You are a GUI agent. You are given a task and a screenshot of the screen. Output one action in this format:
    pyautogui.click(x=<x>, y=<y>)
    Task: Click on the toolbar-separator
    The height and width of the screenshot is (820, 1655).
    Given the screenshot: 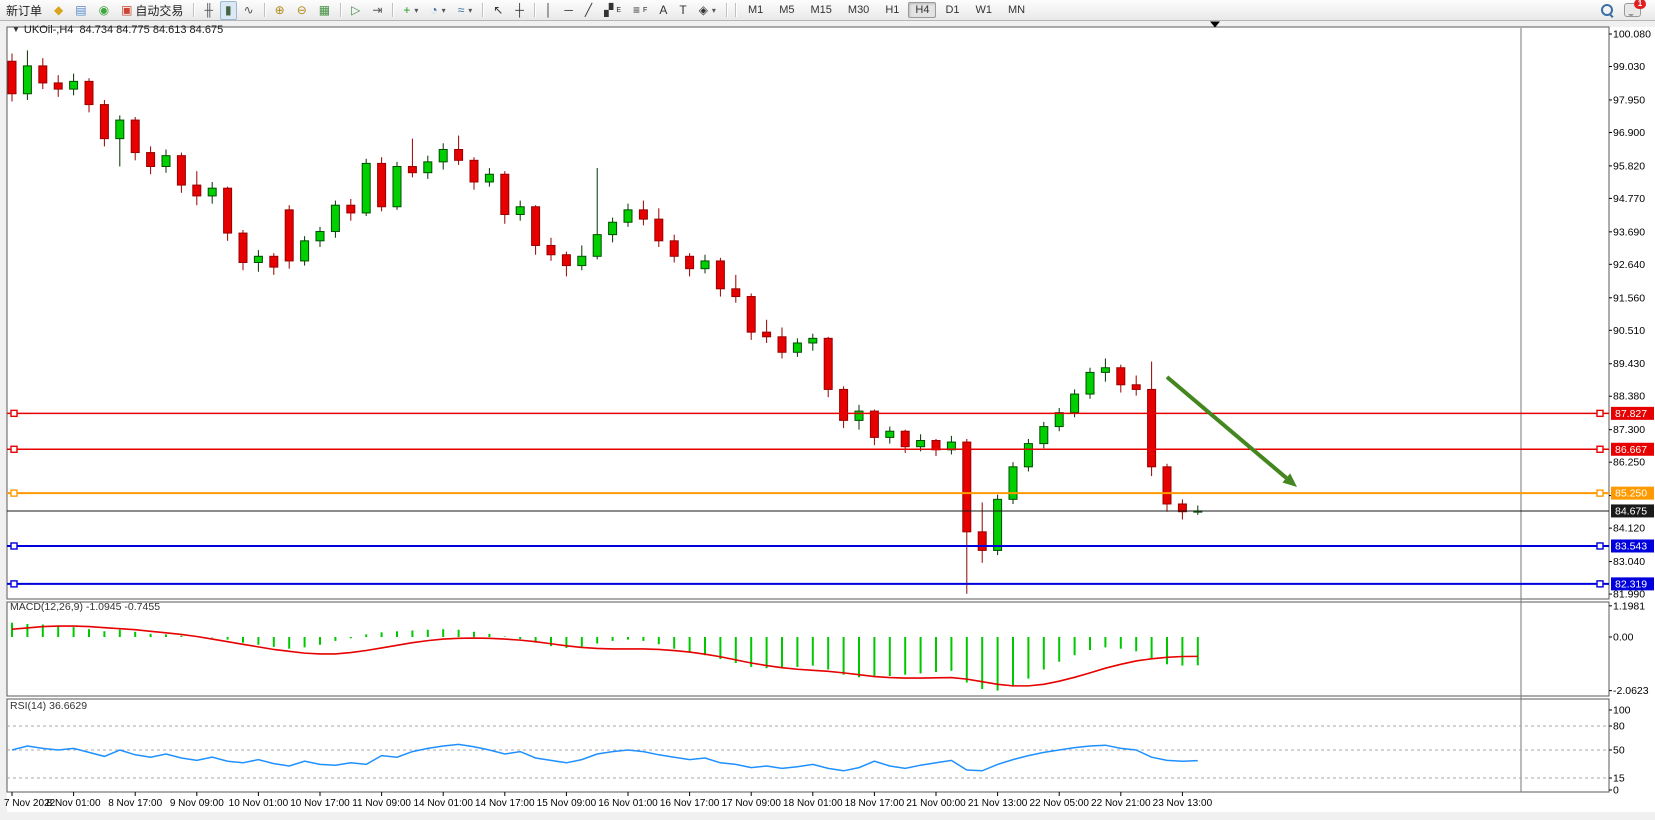 What is the action you would take?
    pyautogui.click(x=735, y=10)
    